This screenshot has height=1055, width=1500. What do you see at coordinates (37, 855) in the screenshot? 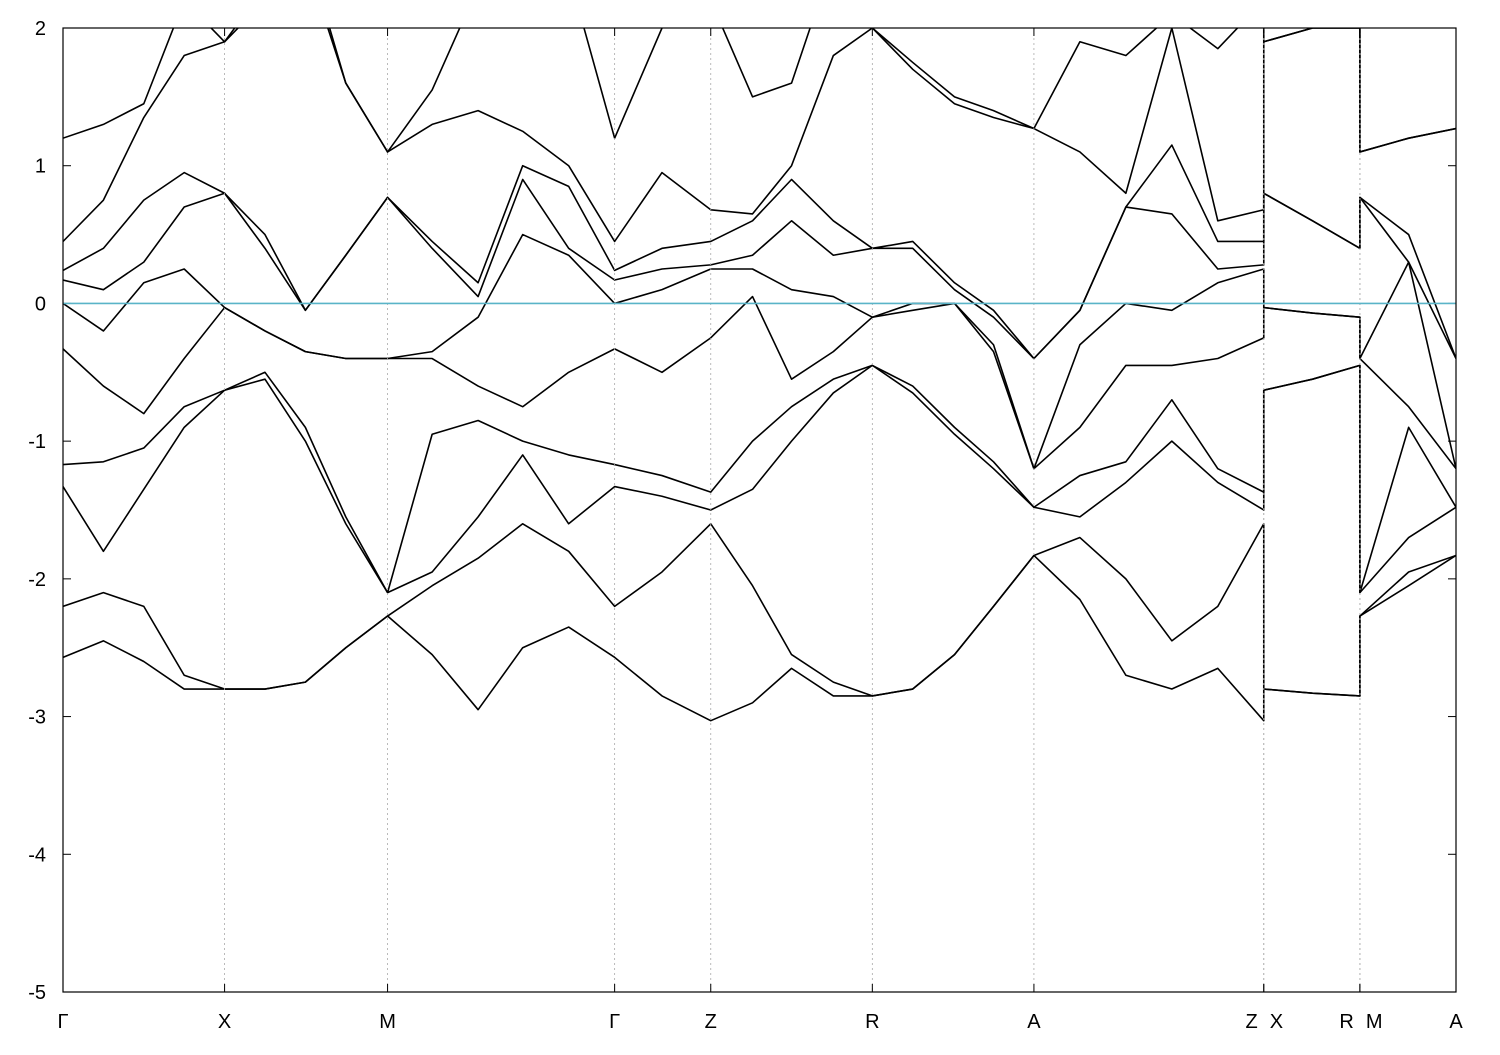
I see `y-tick-label: -4` at bounding box center [37, 855].